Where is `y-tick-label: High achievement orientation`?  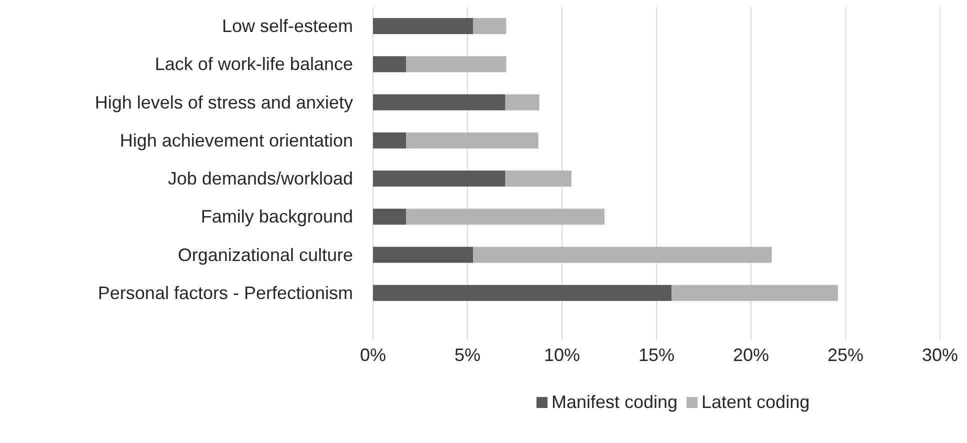
y-tick-label: High achievement orientation is located at coordinates (236, 140).